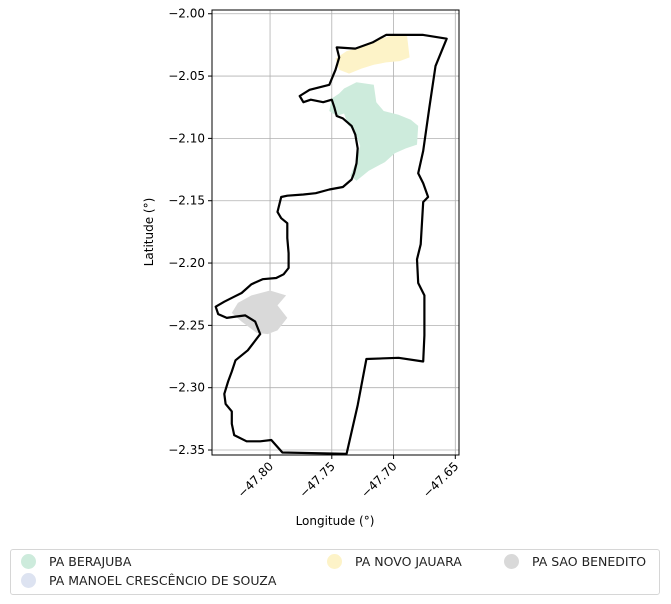  Describe the element at coordinates (378, 479) in the screenshot. I see `x-tick-label: −47.70` at that location.